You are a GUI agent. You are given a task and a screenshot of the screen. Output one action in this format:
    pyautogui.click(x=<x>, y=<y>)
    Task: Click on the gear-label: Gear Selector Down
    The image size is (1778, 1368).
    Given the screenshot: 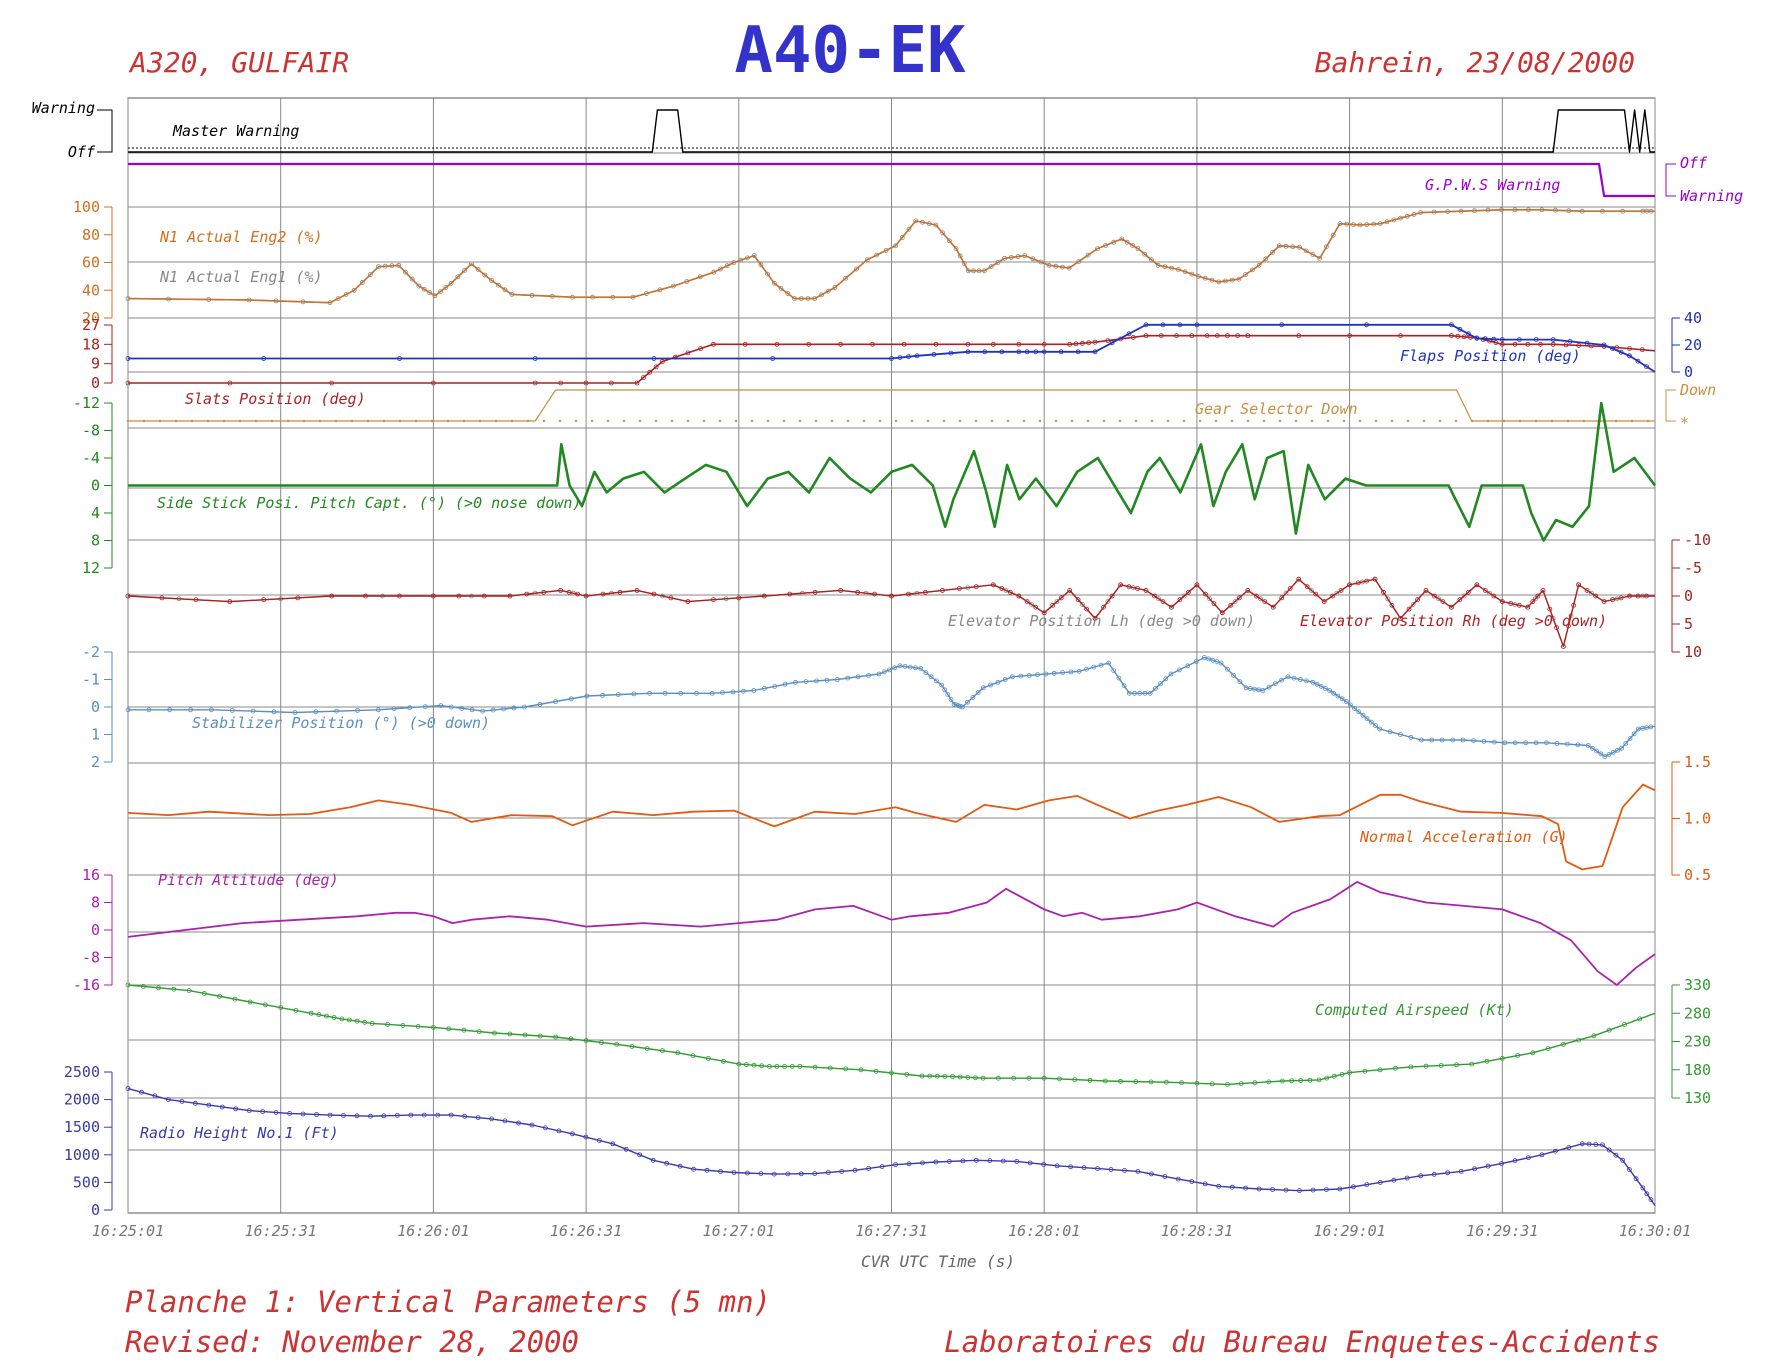 What is the action you would take?
    pyautogui.click(x=1276, y=409)
    